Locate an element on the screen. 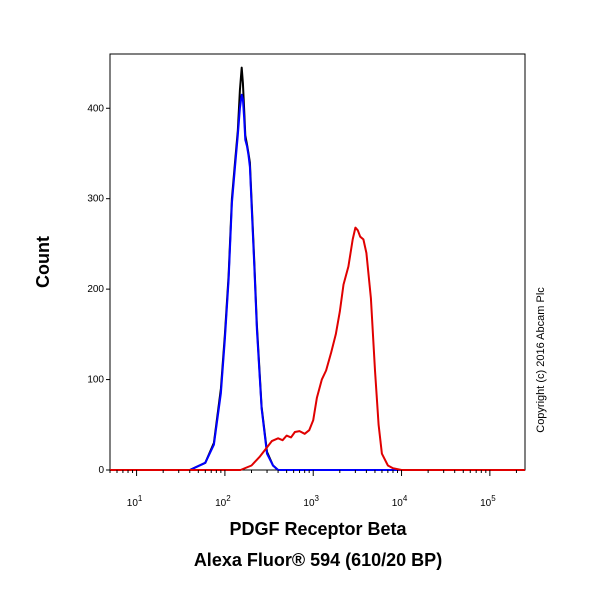  y-tick-label-2: 200 is located at coordinates (95, 289).